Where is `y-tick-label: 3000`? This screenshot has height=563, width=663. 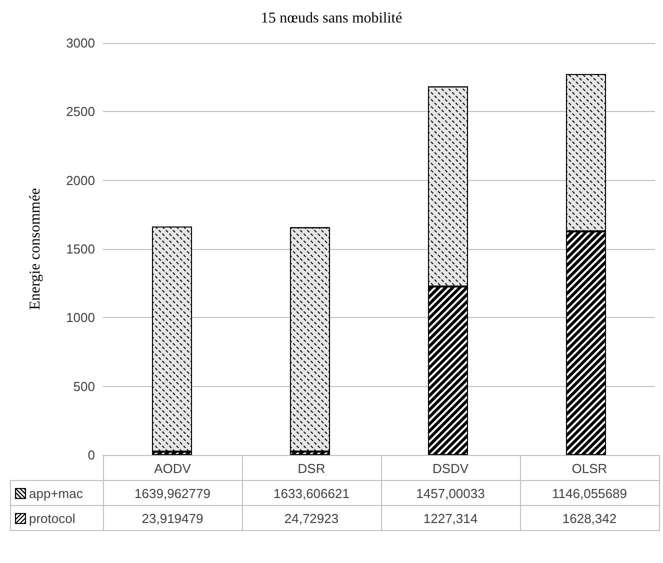 y-tick-label: 3000 is located at coordinates (80, 43).